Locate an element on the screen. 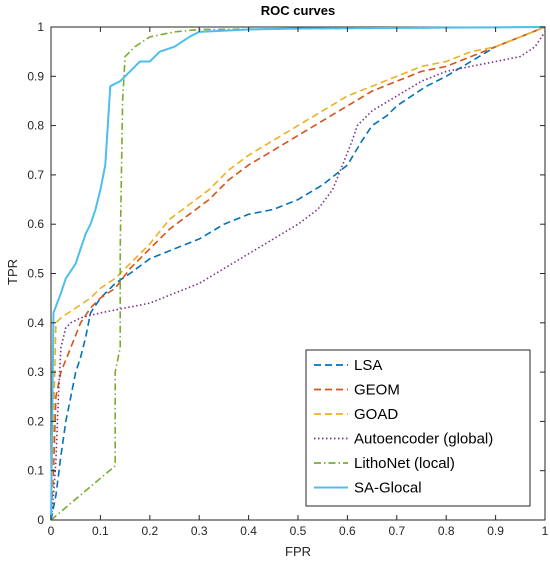 This screenshot has height=565, width=550. y-tick-label: 0.8 is located at coordinates (35, 126).